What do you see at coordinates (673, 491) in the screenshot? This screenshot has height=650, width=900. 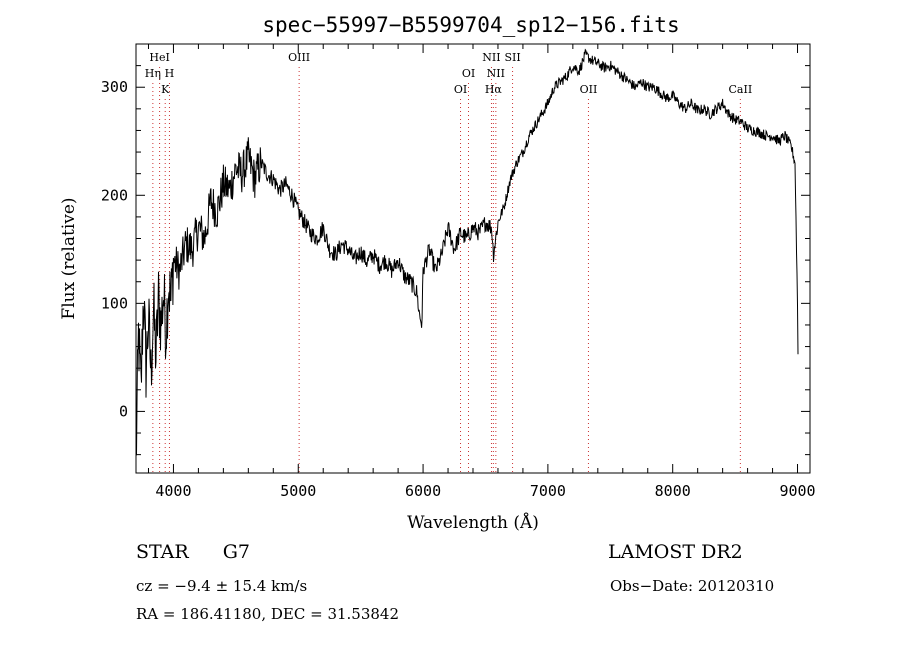 I see `x-tick-label: 8000` at bounding box center [673, 491].